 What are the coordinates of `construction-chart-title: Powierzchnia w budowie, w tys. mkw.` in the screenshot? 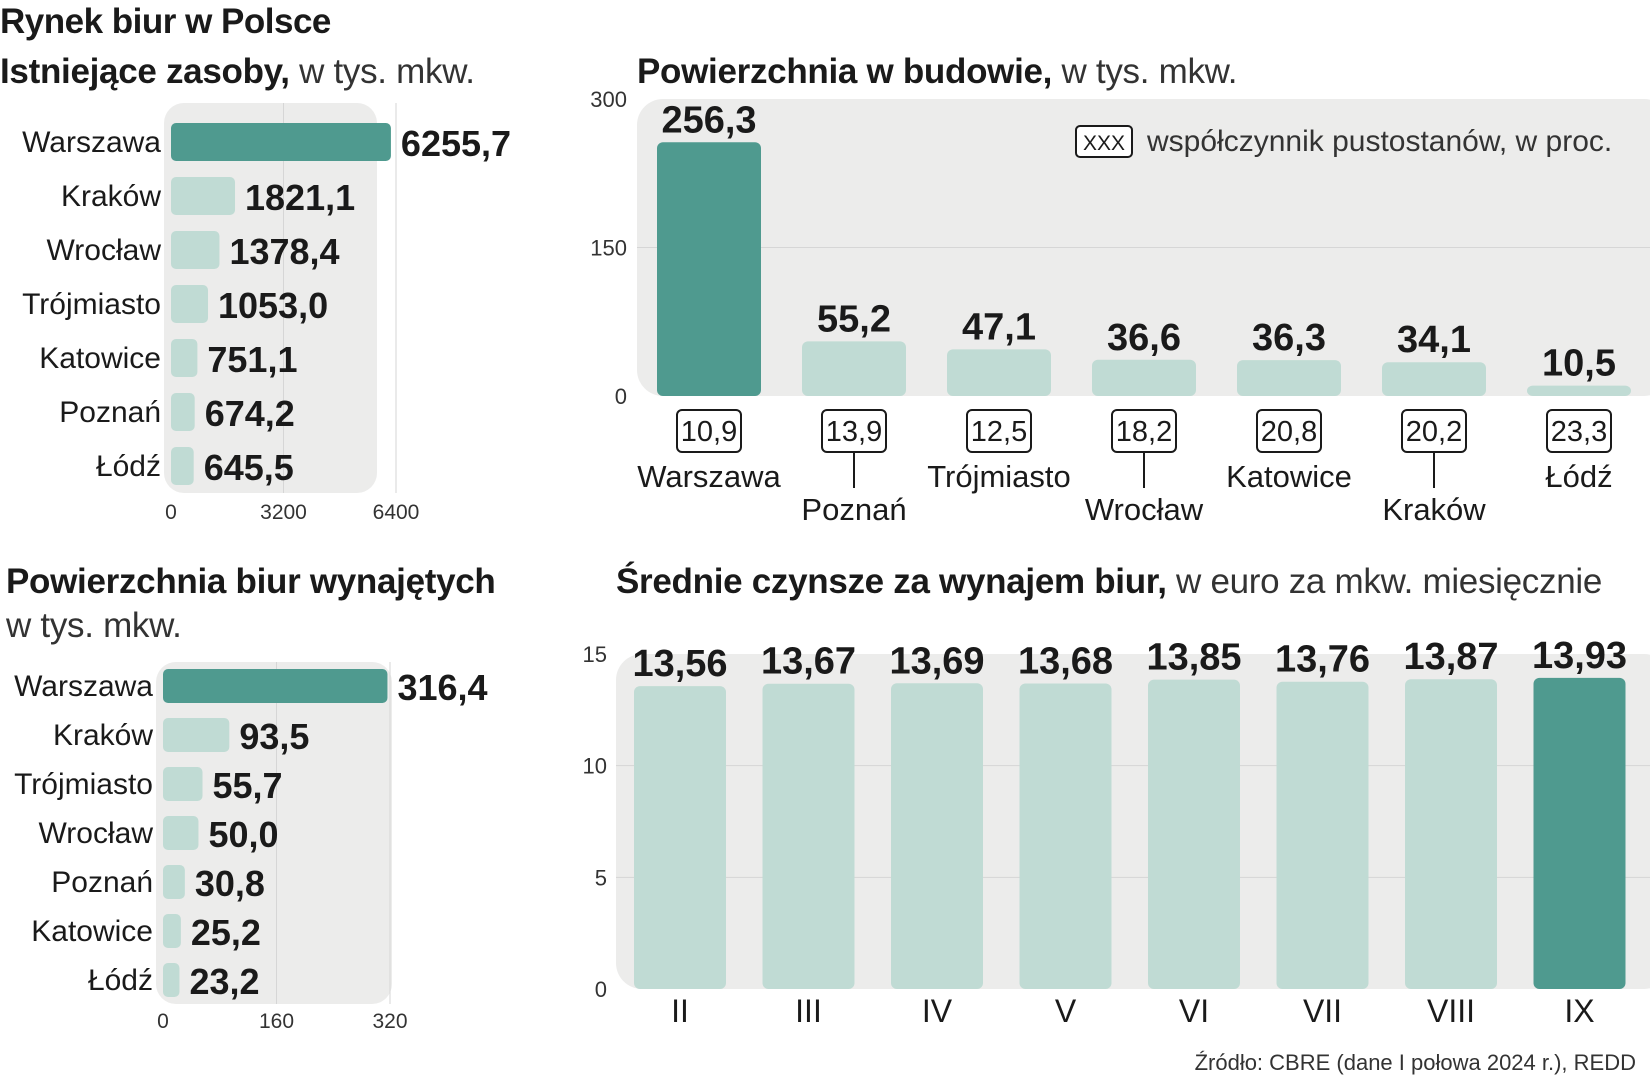 It's located at (937, 72).